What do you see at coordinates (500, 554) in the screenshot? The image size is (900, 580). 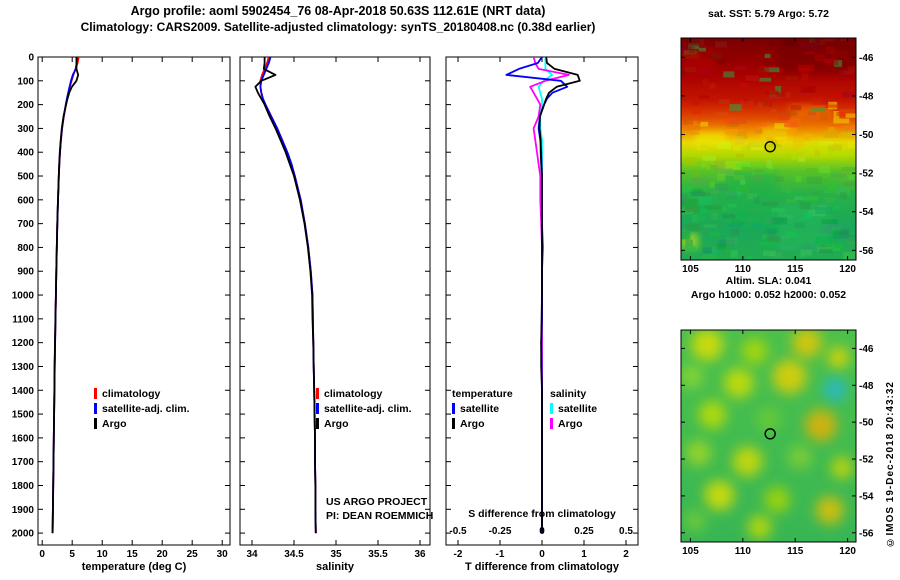 I see `x-tick-label: -1` at bounding box center [500, 554].